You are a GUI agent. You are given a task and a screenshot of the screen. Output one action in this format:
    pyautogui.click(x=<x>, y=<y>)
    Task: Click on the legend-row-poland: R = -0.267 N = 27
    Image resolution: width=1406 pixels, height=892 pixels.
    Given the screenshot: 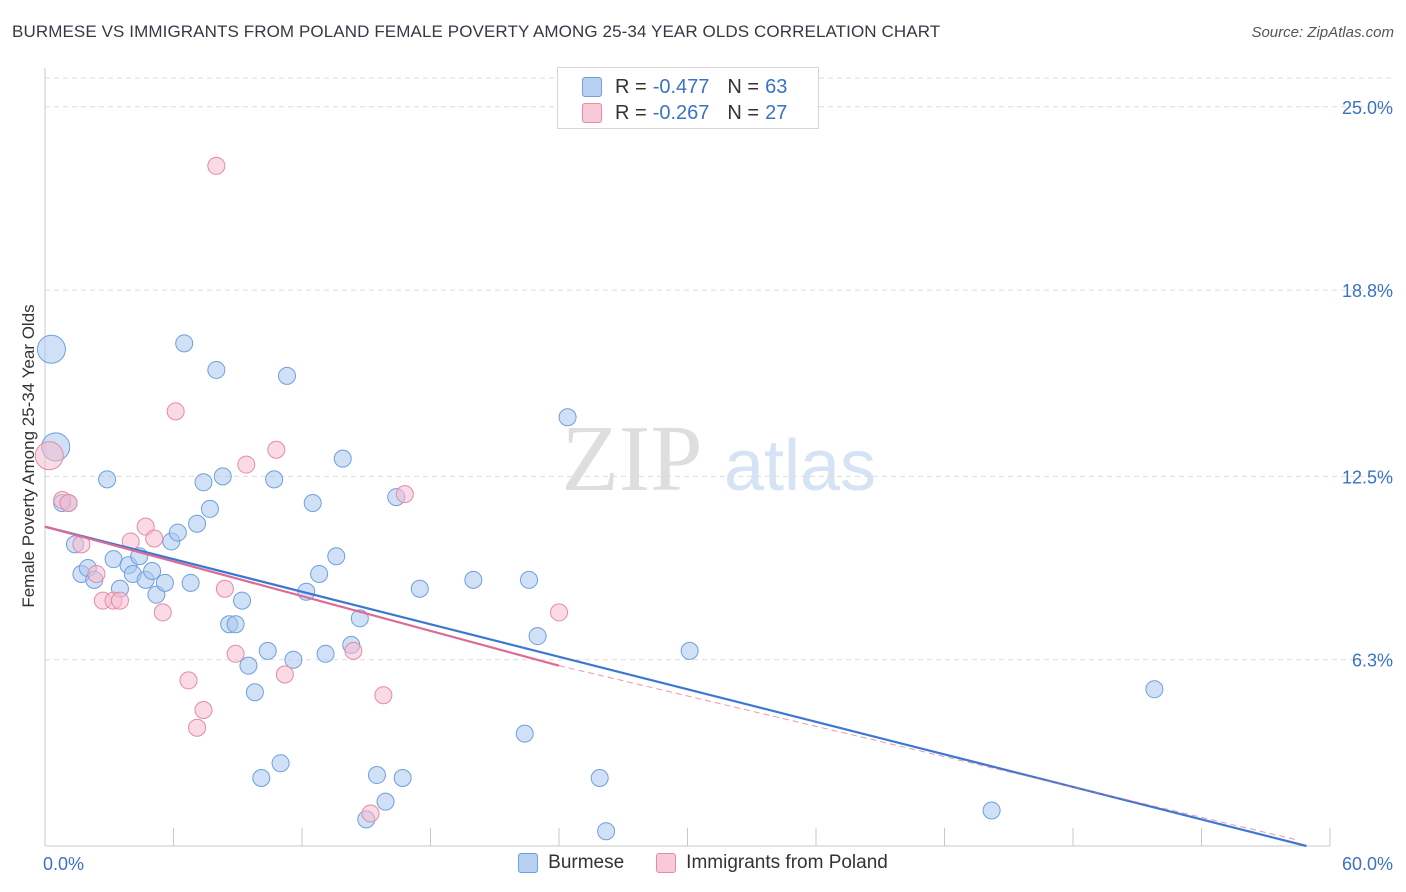 What is the action you would take?
    pyautogui.click(x=684, y=113)
    